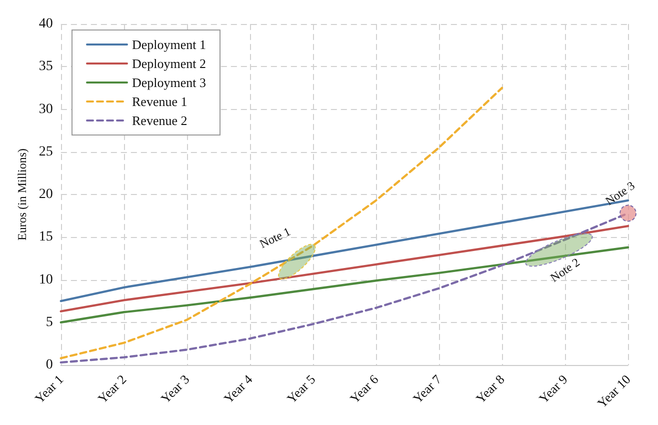  Describe the element at coordinates (49, 389) in the screenshot. I see `x-tick-label: Year 1` at that location.